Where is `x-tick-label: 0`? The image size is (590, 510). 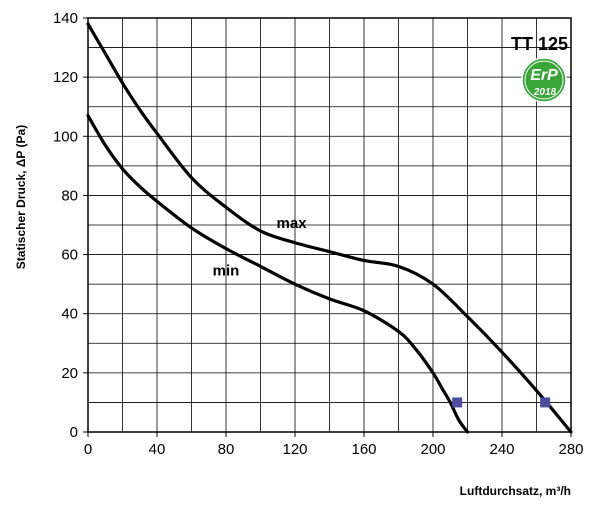 x-tick-label: 0 is located at coordinates (88, 449).